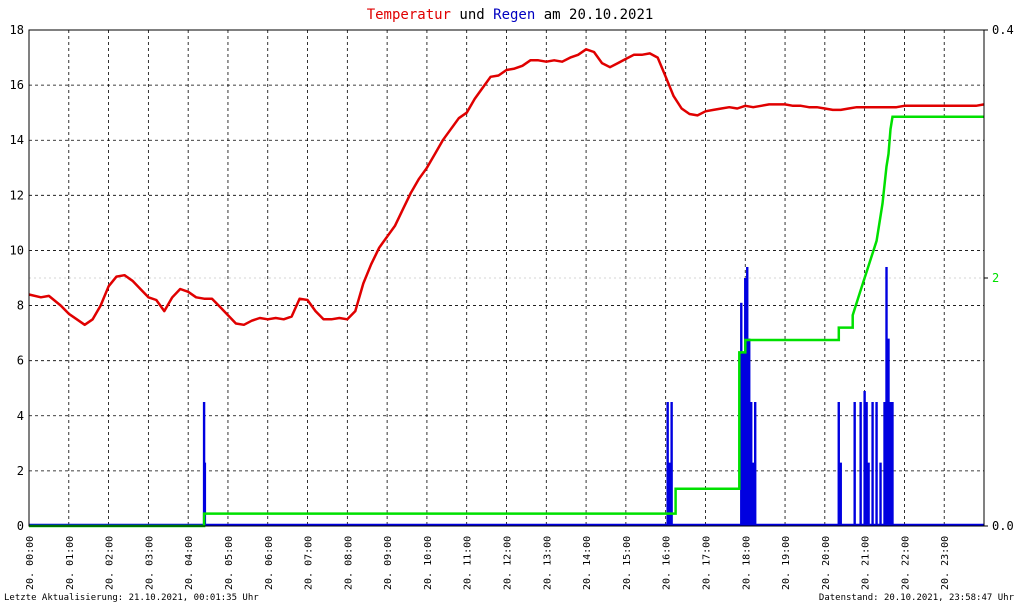 This screenshot has width=1020, height=606. What do you see at coordinates (468, 563) in the screenshot?
I see `x-tick-label: 20. 11:00` at bounding box center [468, 563].